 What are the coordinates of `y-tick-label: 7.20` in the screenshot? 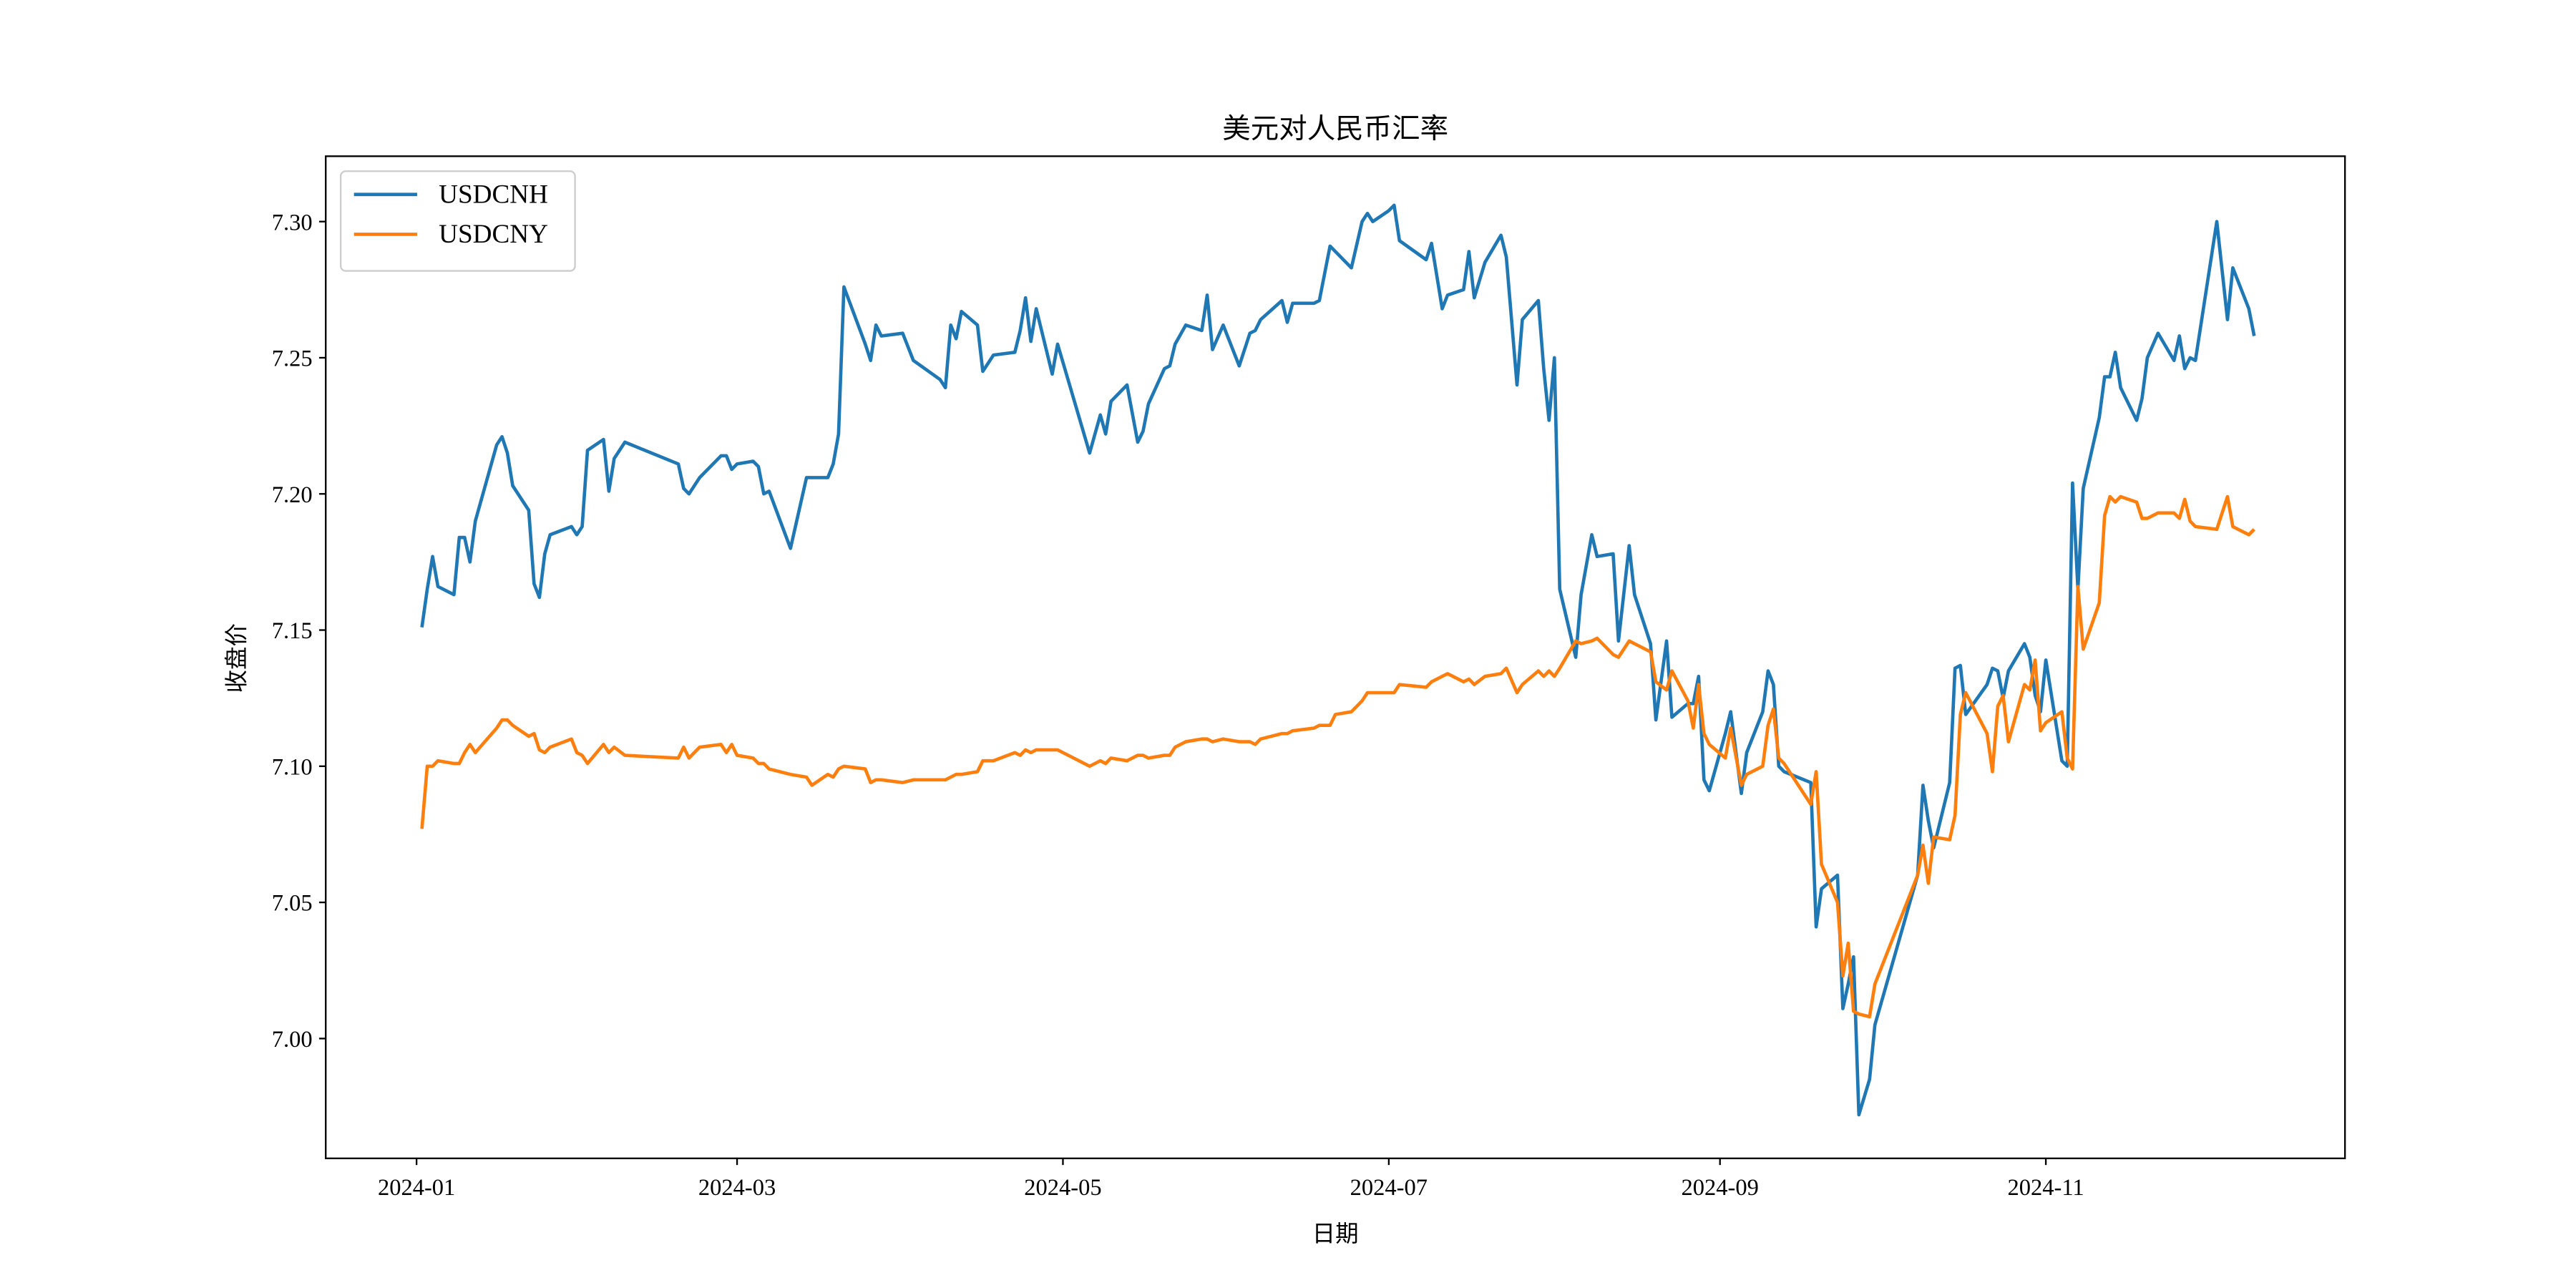 It's located at (292, 495).